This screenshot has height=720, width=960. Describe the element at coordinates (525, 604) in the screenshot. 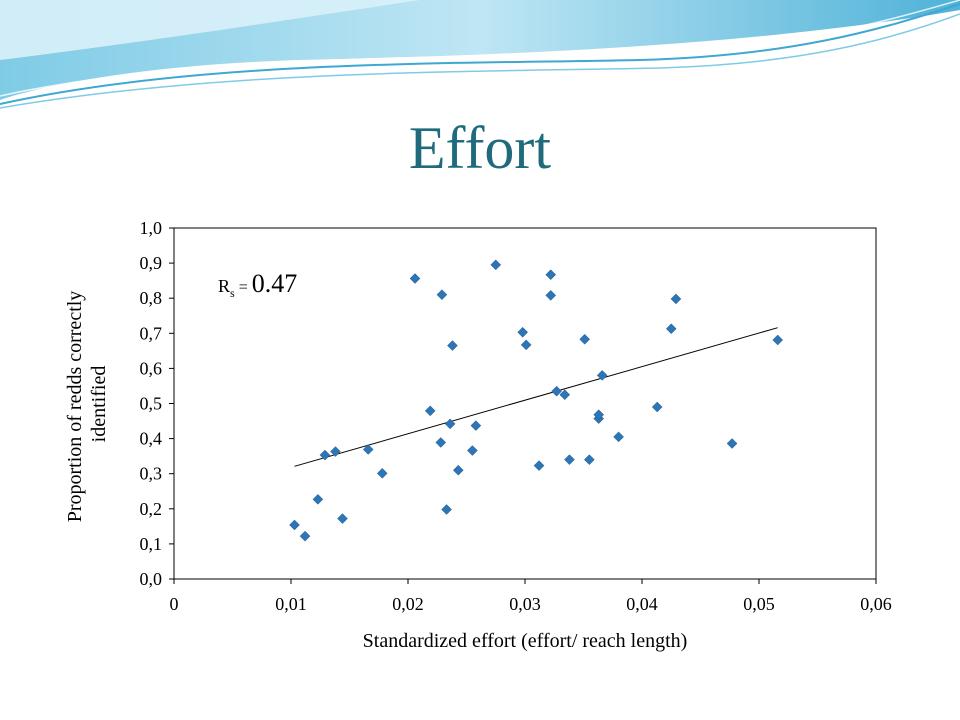

I see `x-tick-label: 0,03` at that location.